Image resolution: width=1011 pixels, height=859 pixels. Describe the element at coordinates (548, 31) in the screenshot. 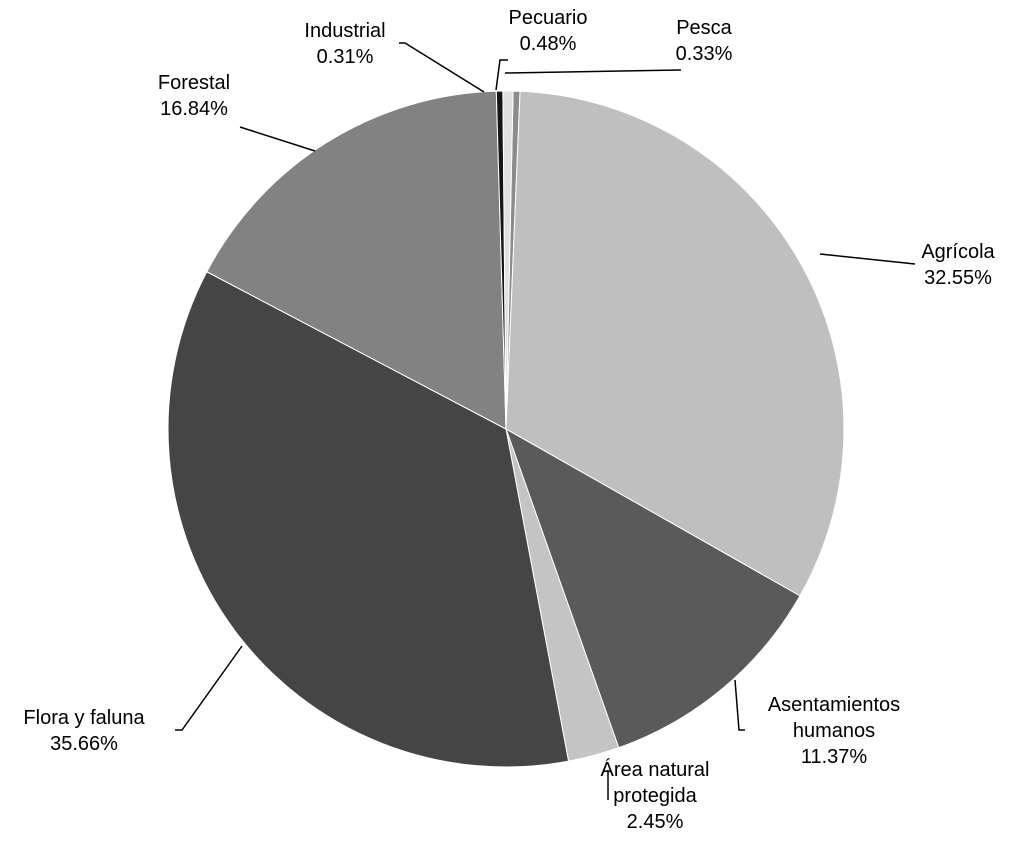

I see `data-label-pecuario: Pecuario 0.48%` at that location.